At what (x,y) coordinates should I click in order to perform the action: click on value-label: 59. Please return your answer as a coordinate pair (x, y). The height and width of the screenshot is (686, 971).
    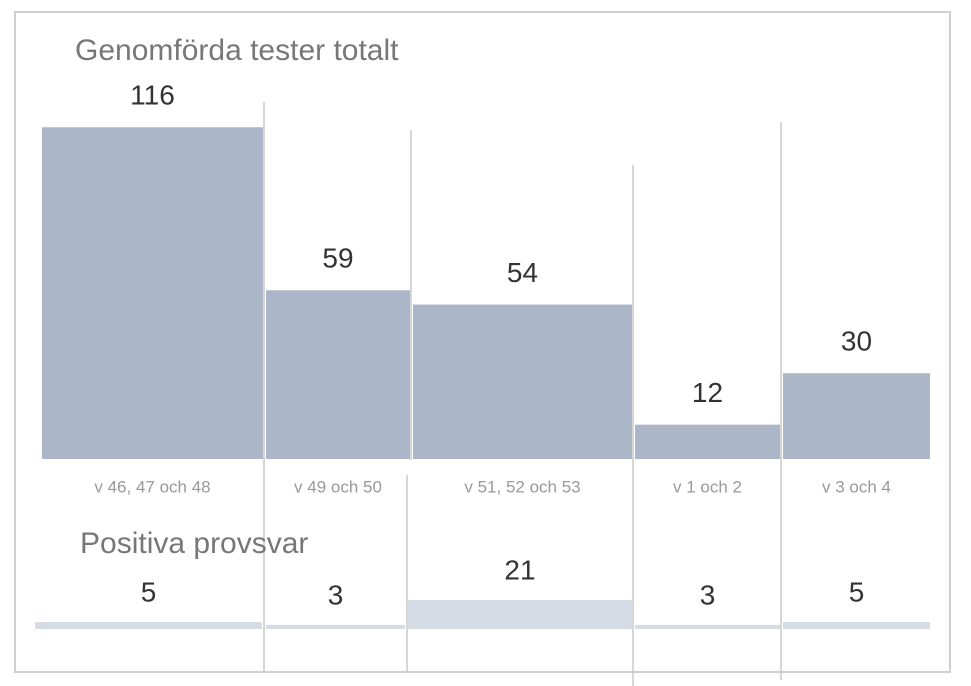
    Looking at the image, I should click on (337, 258).